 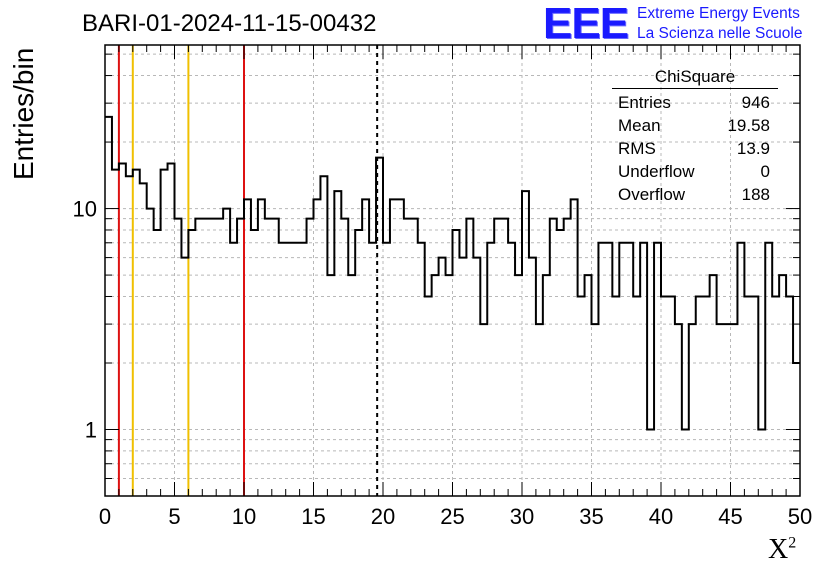 I want to click on stats-value: 13.9, so click(x=753, y=148).